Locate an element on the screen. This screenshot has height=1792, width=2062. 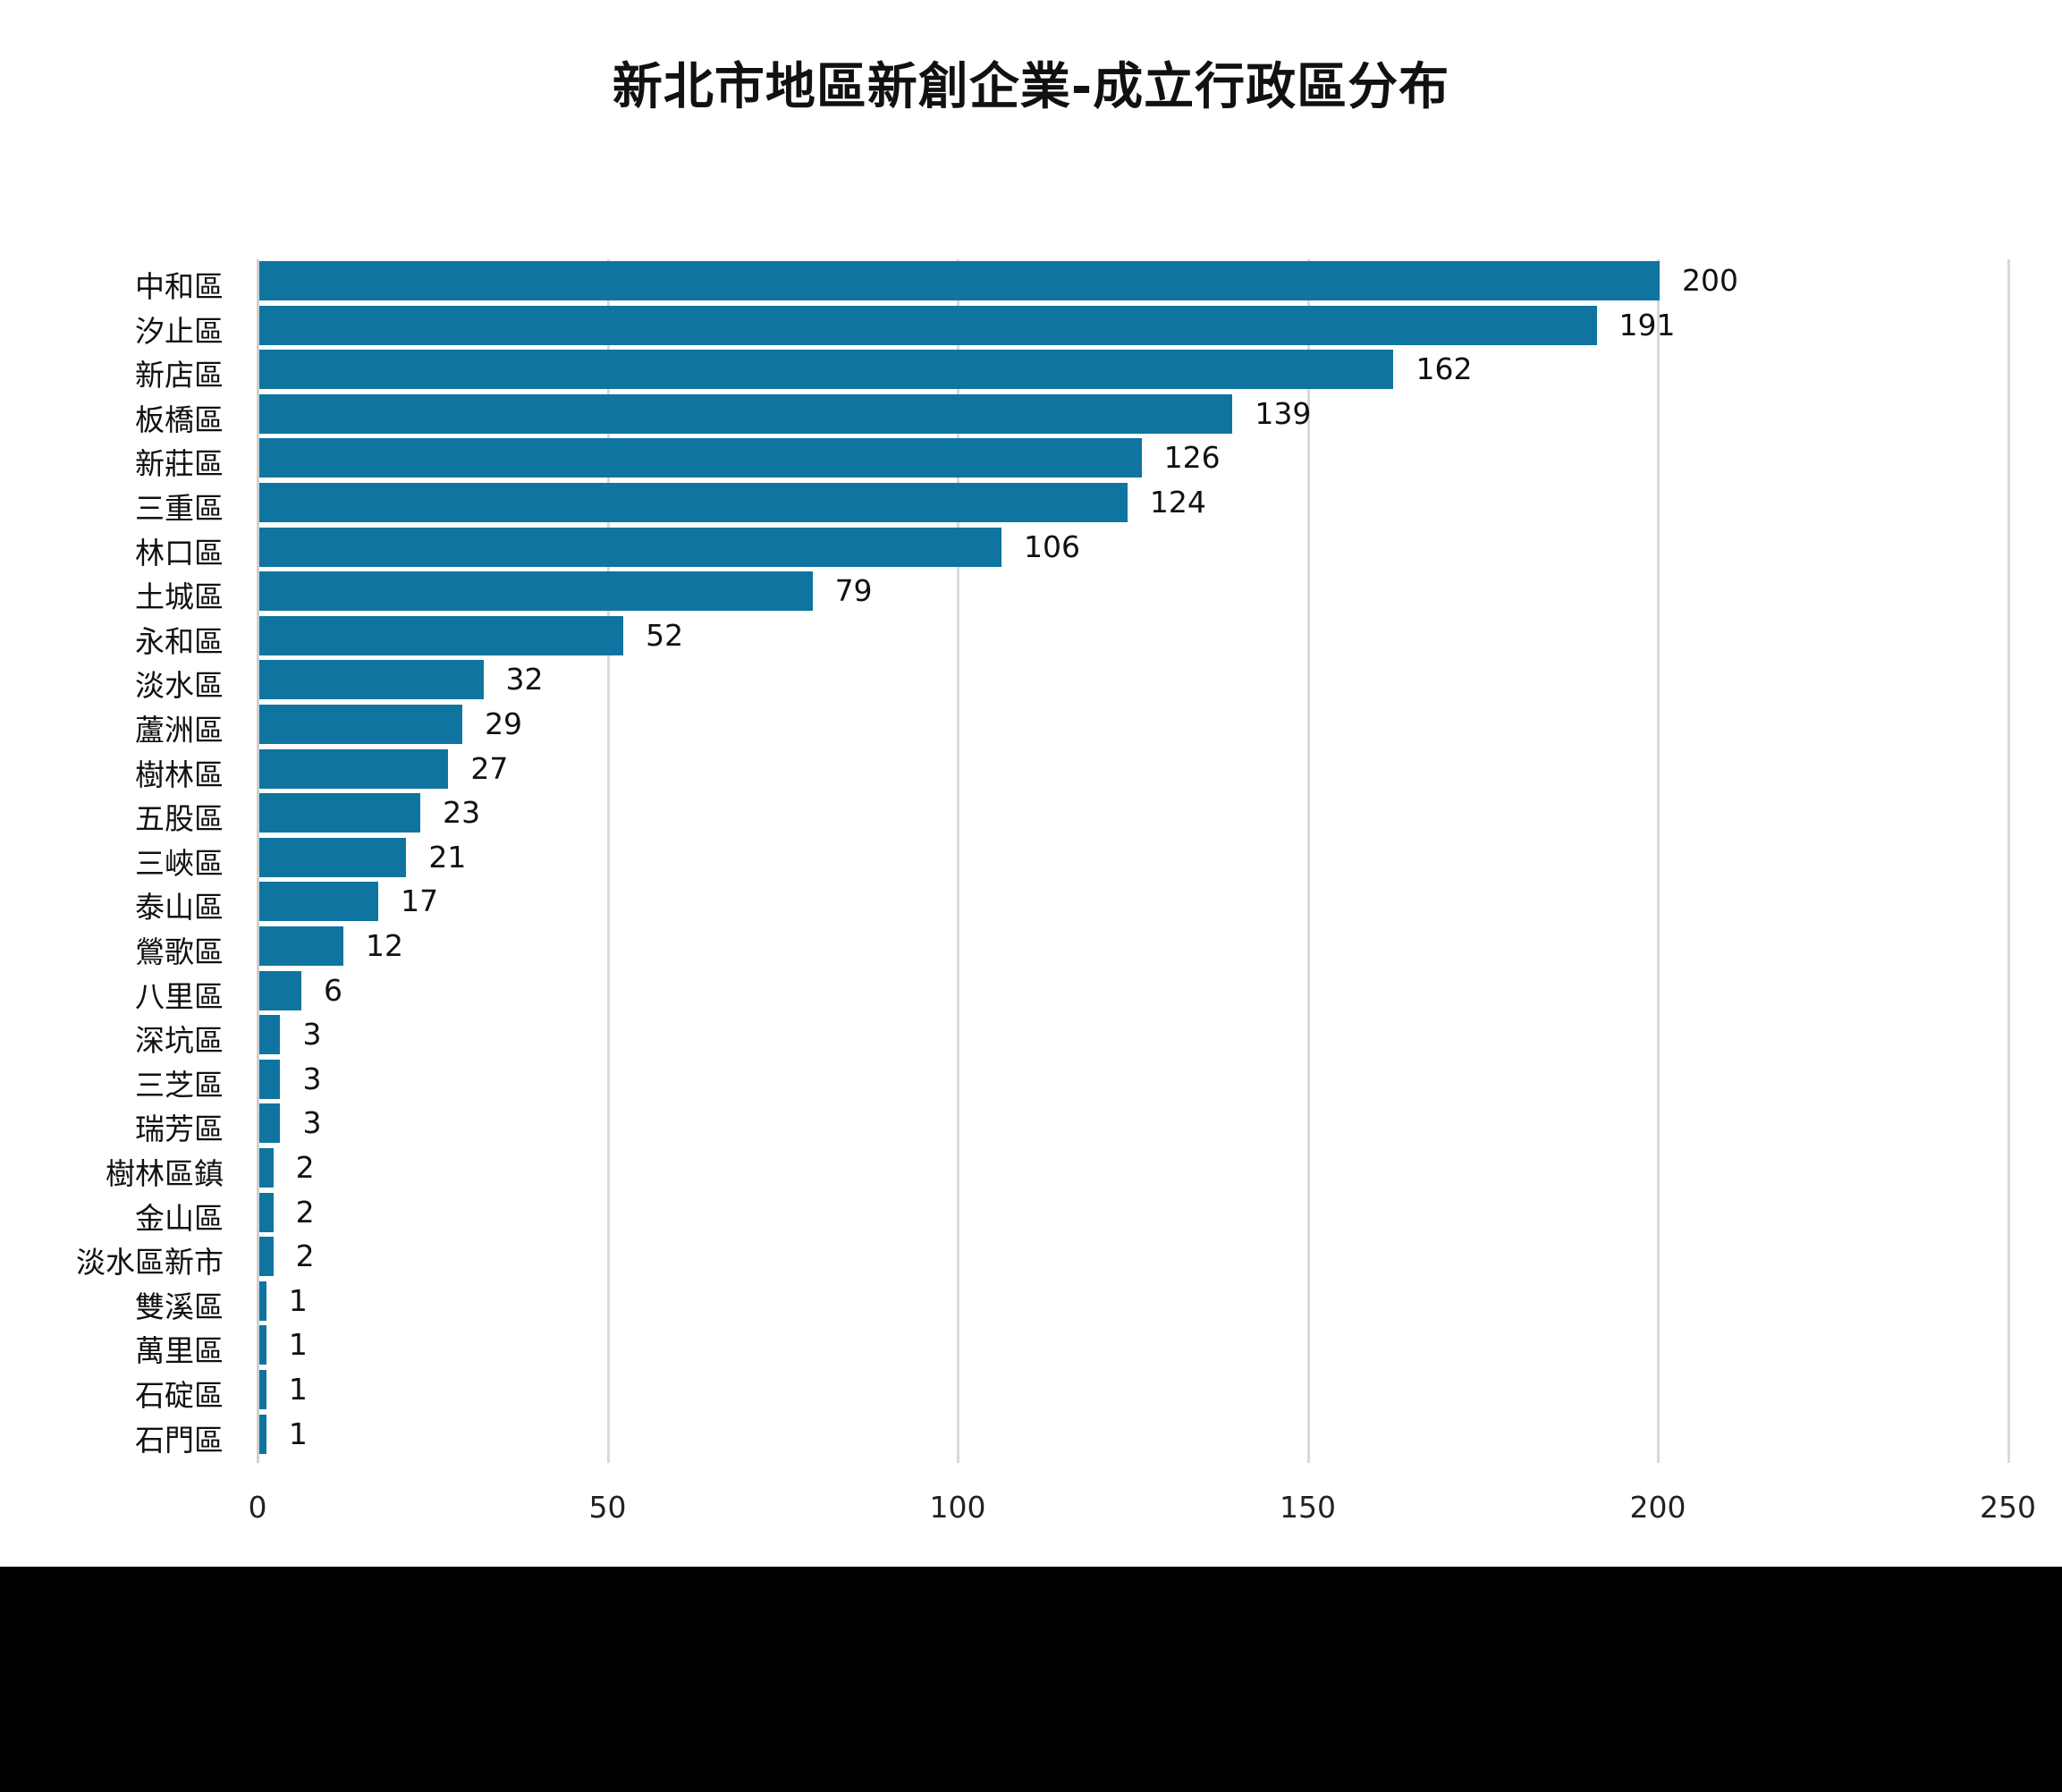
category-label: 石門區 is located at coordinates (180, 1440).